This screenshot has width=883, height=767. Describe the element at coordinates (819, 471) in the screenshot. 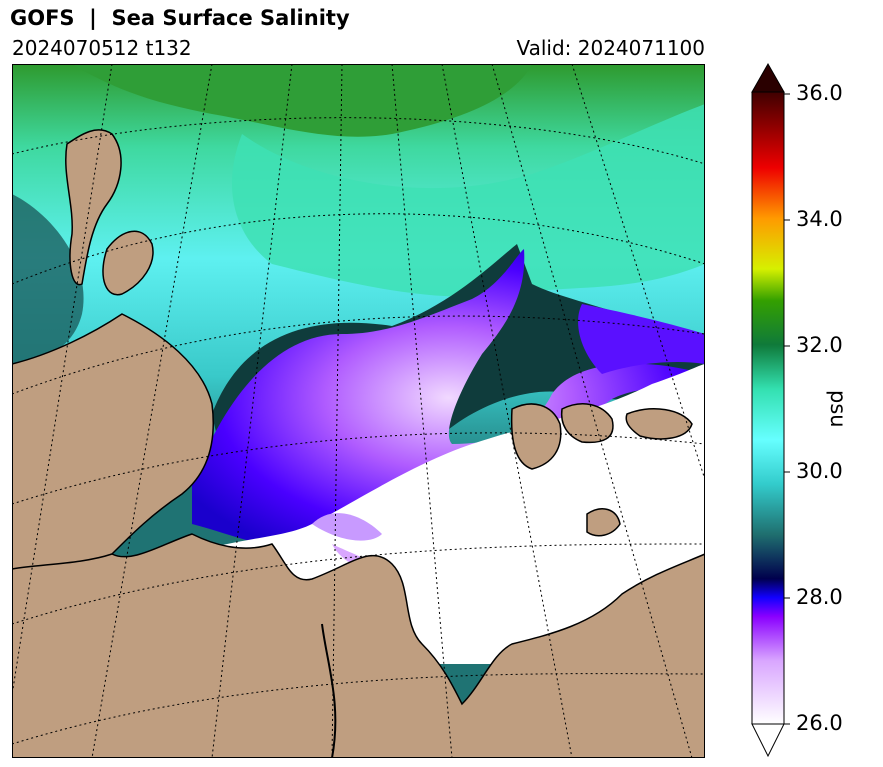

I see `colorbar-tick-30: 30.0` at that location.